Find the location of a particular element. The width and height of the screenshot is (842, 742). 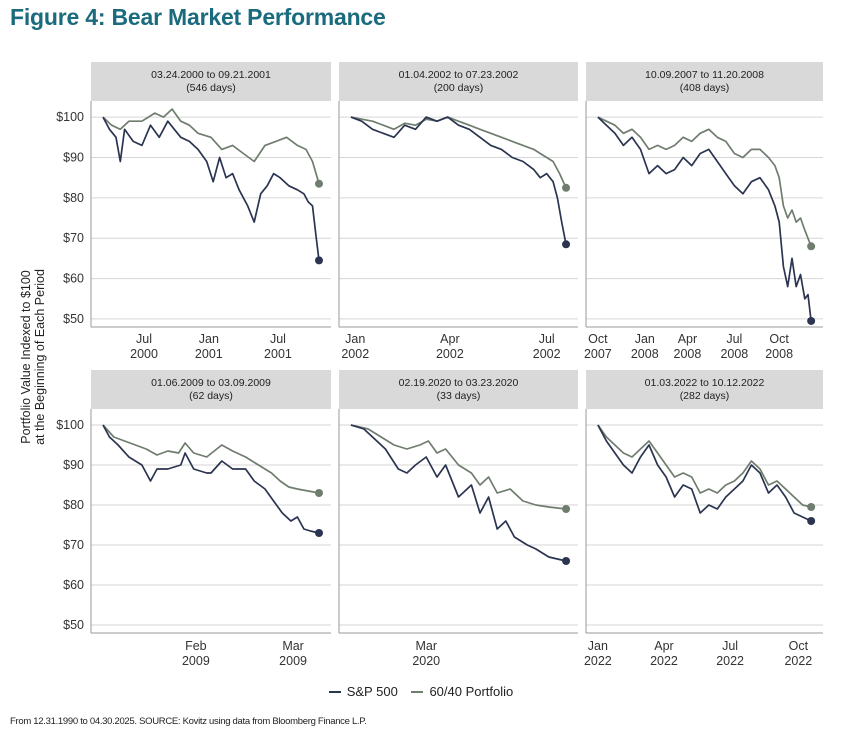

legend: S&P 500 60/40 Portfolio is located at coordinates (421, 691).